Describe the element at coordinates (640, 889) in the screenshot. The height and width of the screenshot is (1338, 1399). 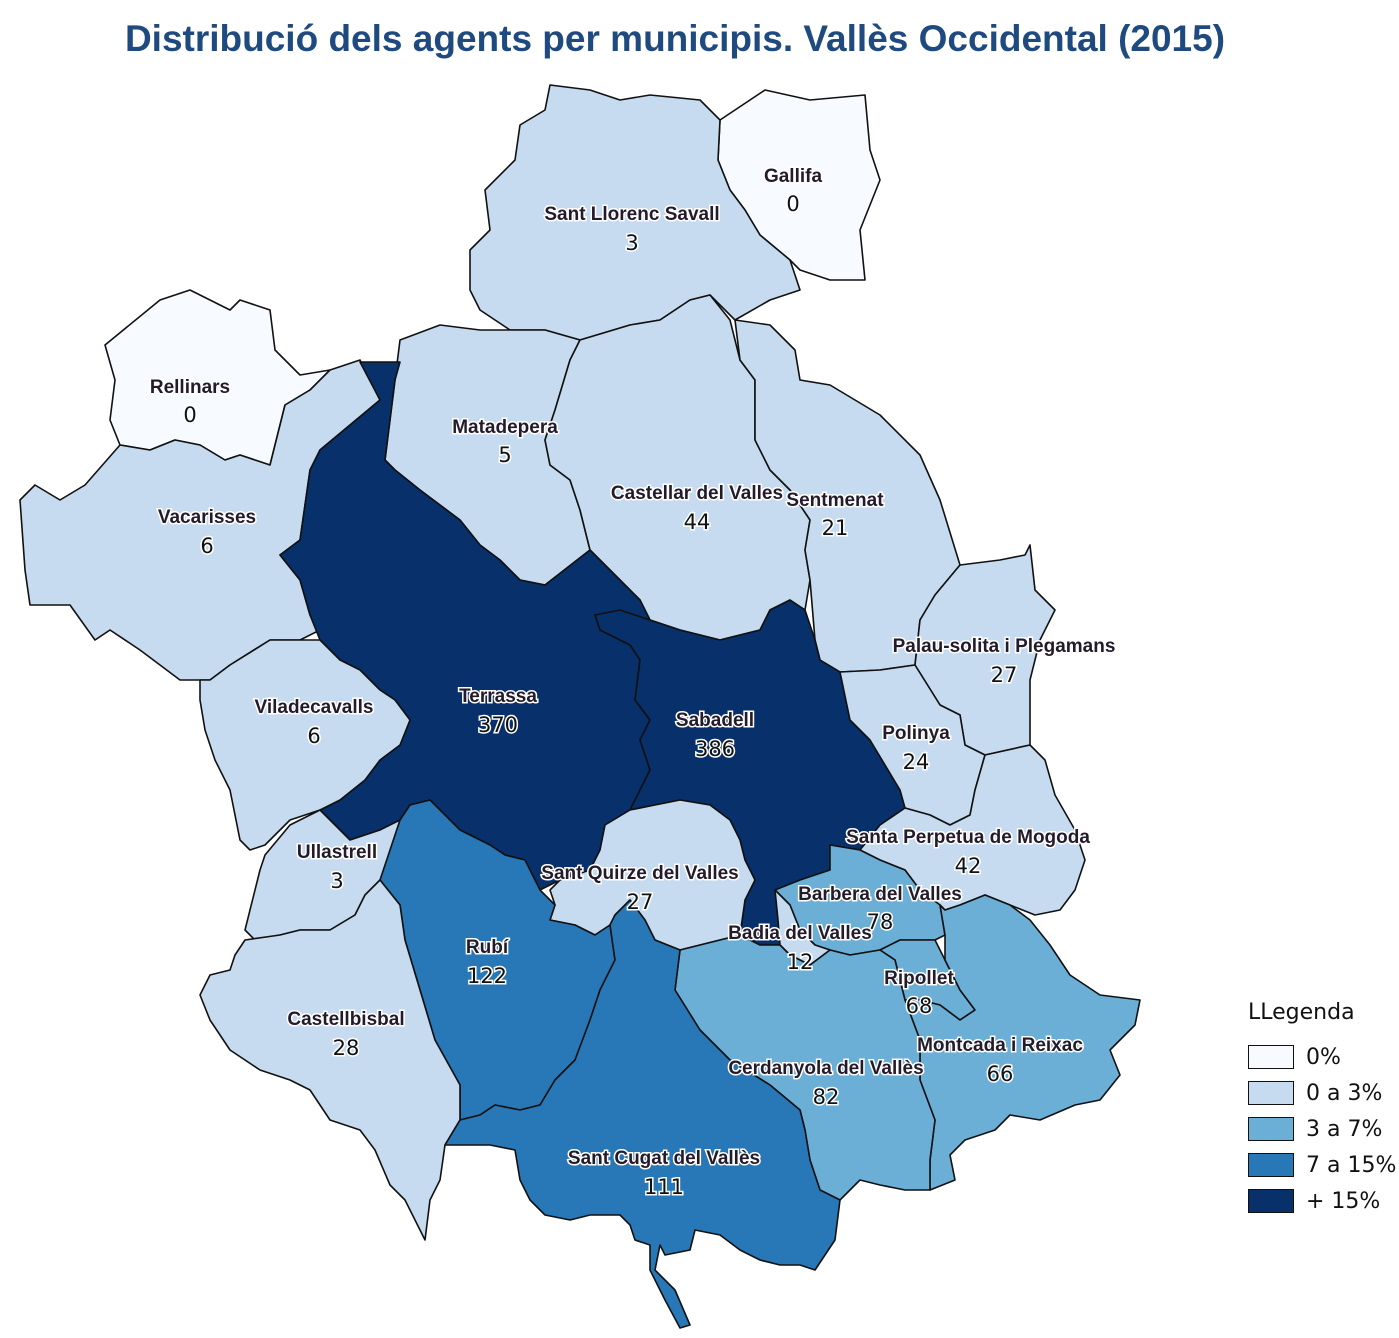
I see `label-sant-quirze-del-valles: Sant Quirze del Valles 27` at that location.